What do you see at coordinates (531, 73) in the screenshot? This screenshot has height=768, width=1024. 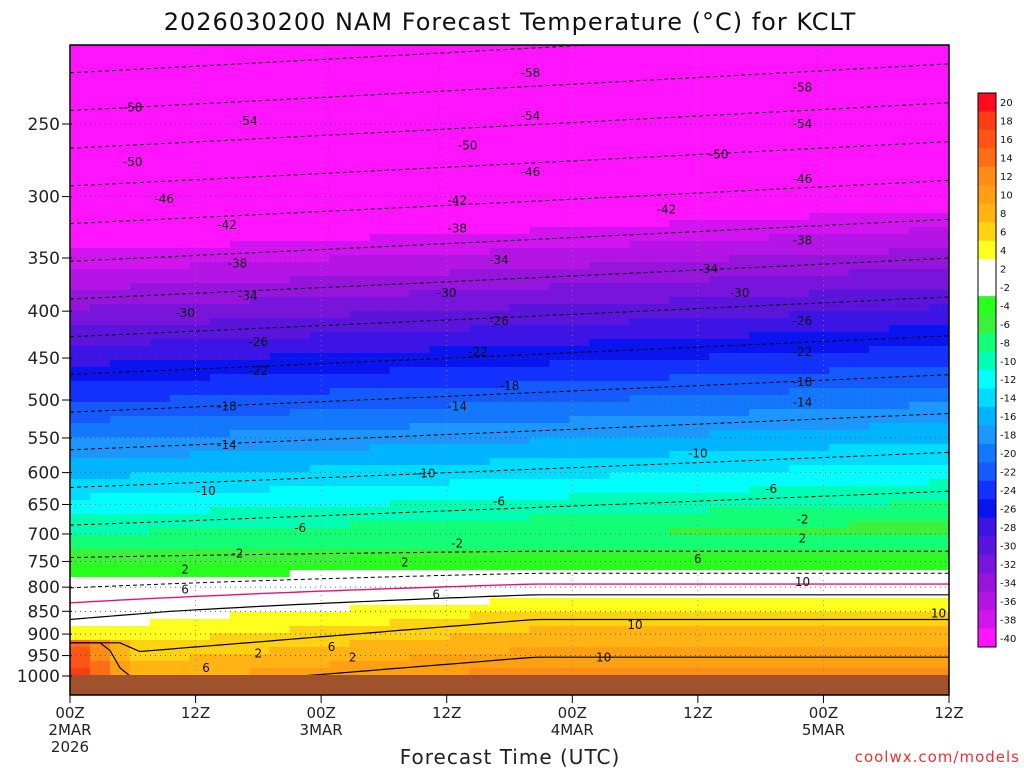 I see `isotherm-label: -58` at bounding box center [531, 73].